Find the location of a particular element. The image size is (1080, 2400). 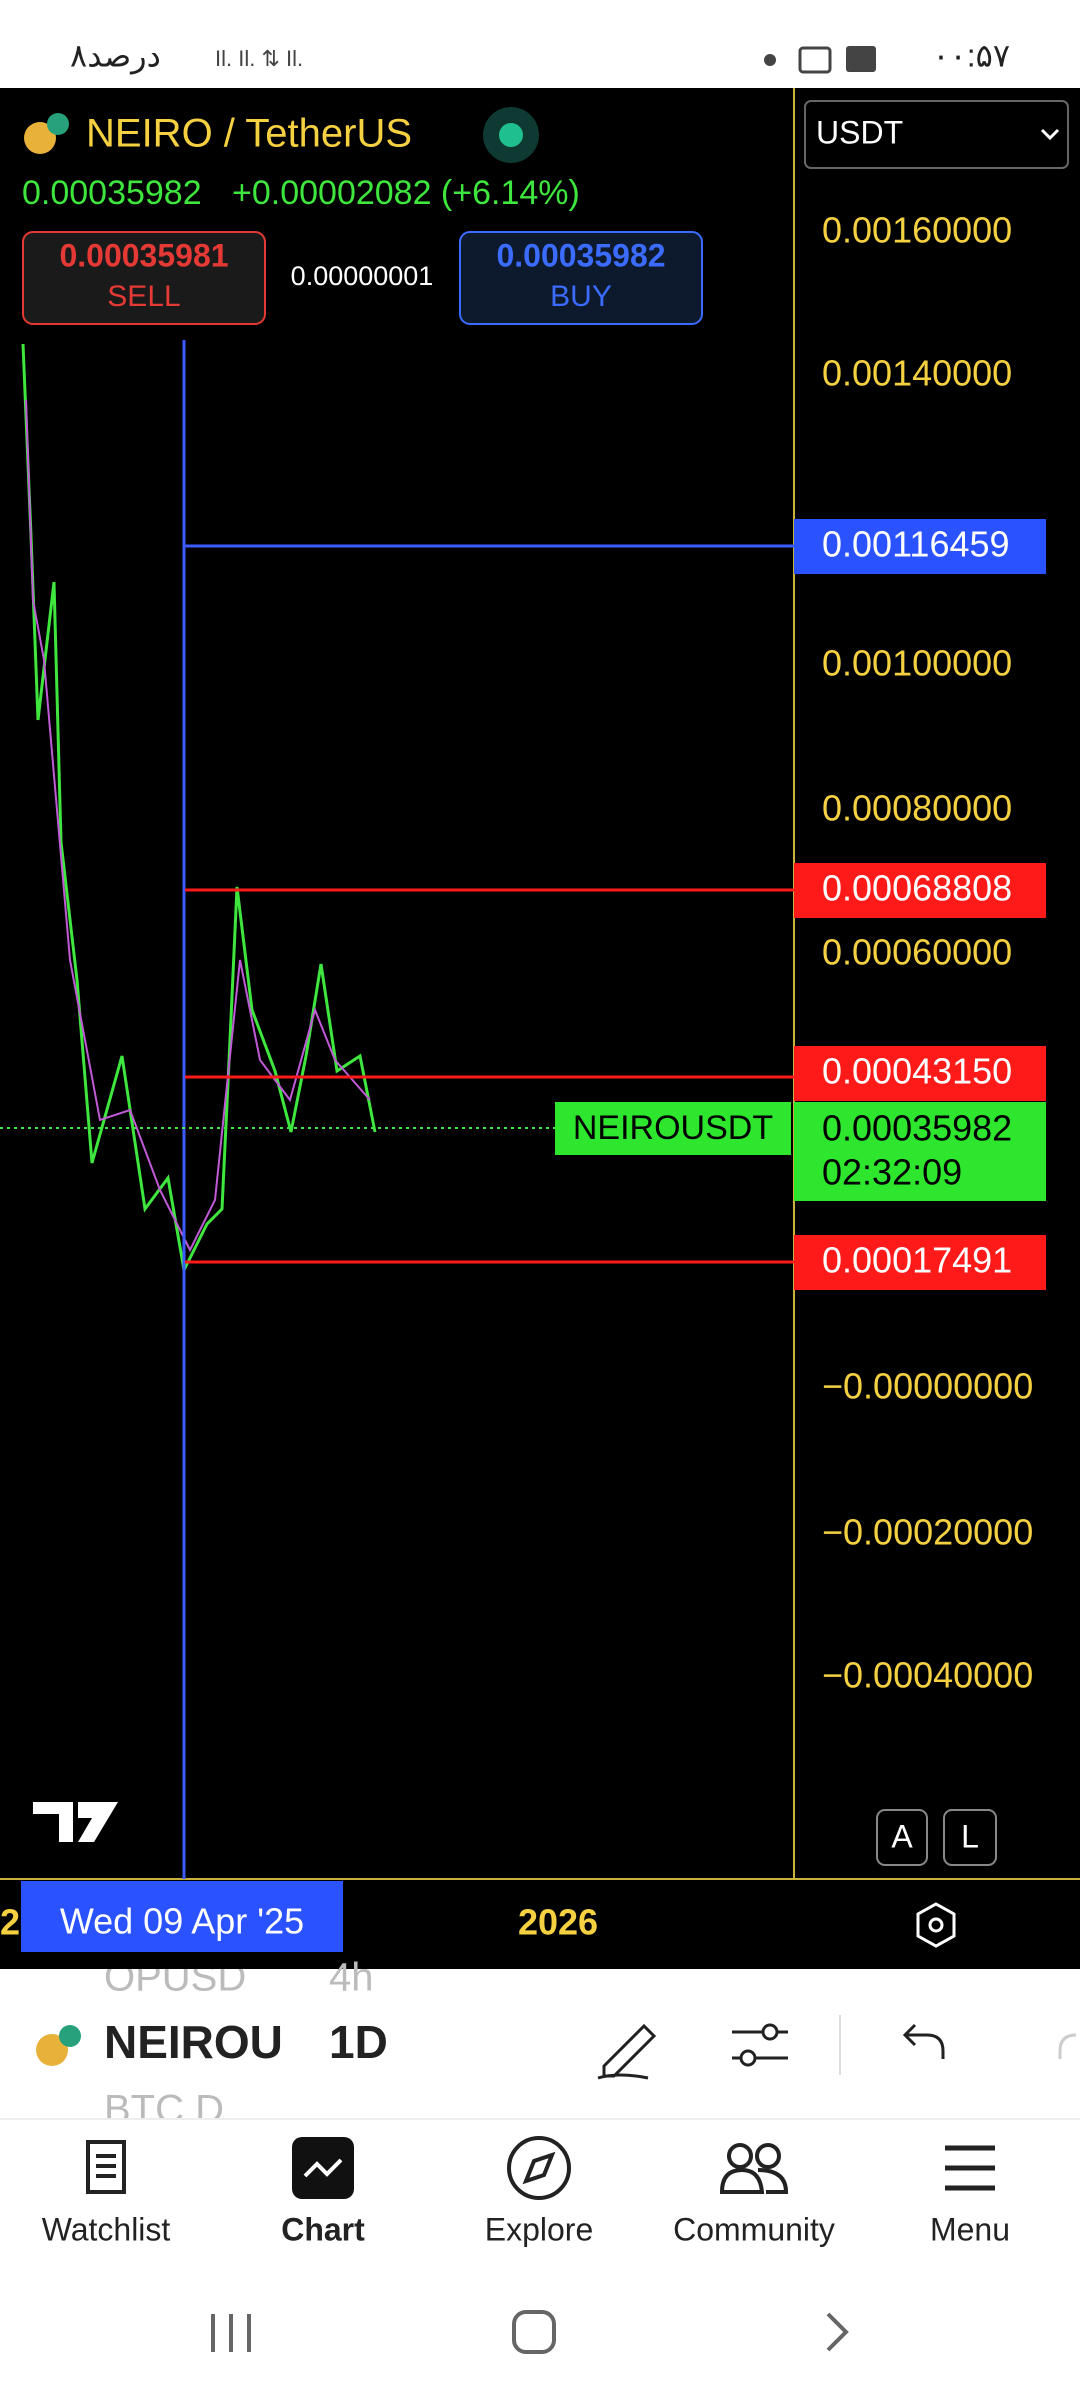

watchlist-icon is located at coordinates (106, 2167).